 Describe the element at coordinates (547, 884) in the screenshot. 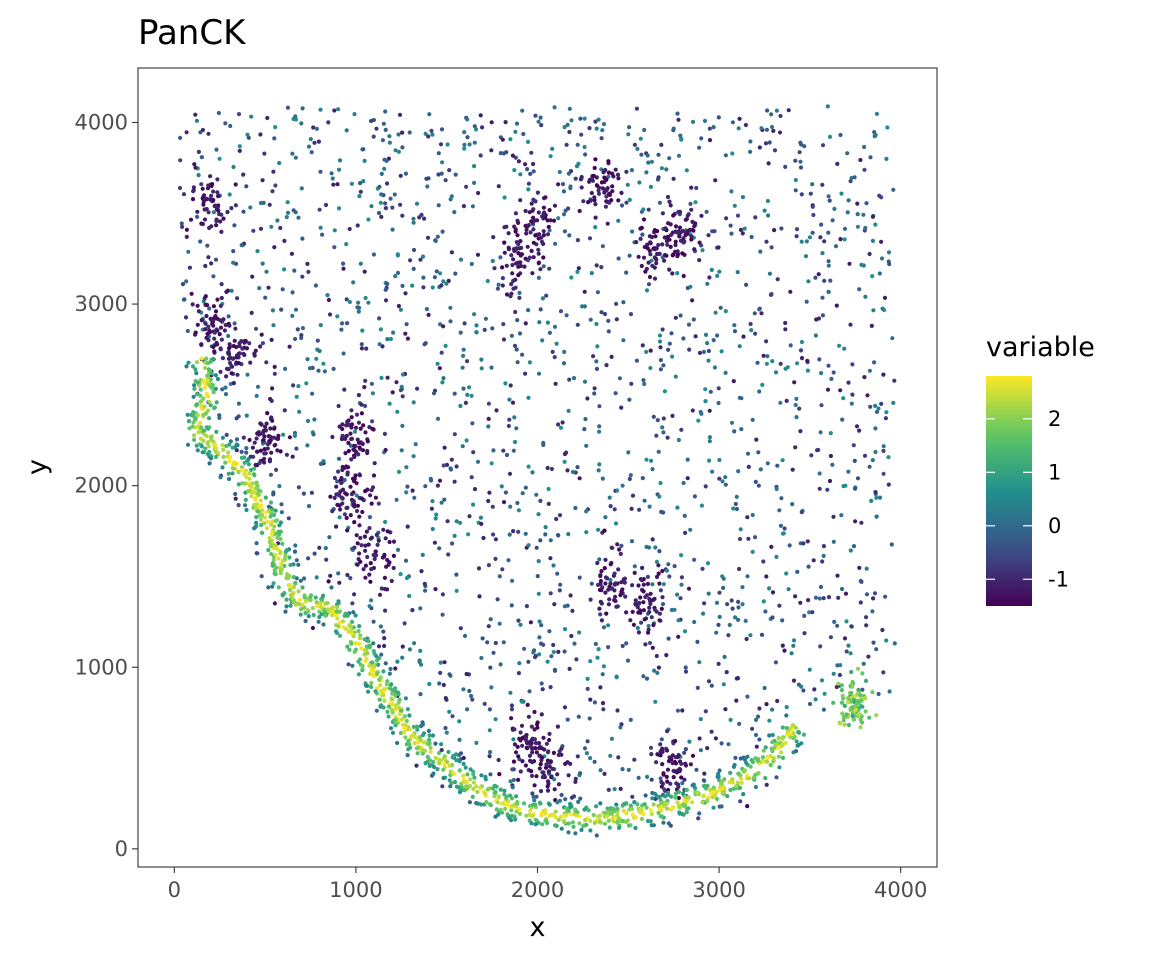

I see `x-axis: 0 1000 2000 3000 4000` at that location.